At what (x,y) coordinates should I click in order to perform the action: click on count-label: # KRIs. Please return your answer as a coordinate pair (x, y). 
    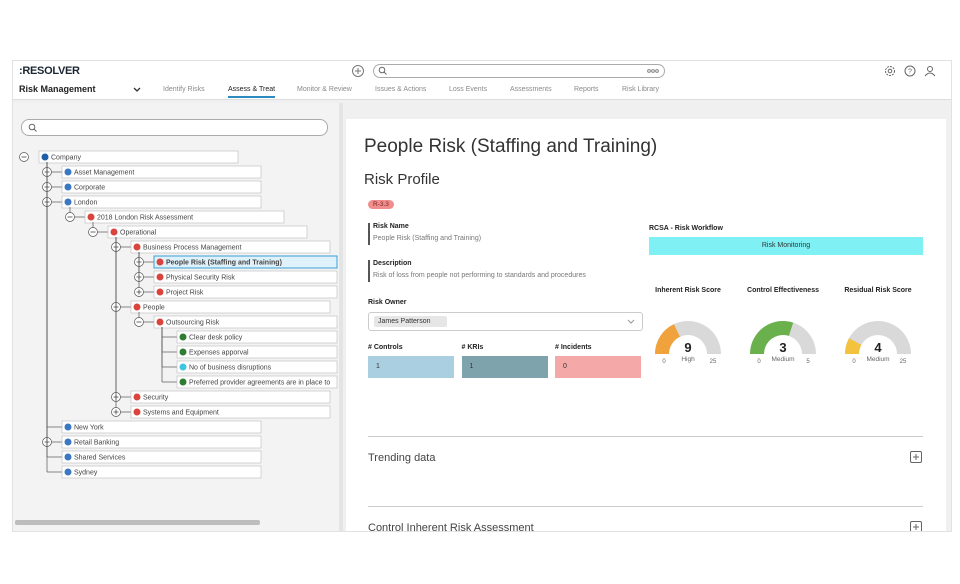
    Looking at the image, I should click on (472, 347).